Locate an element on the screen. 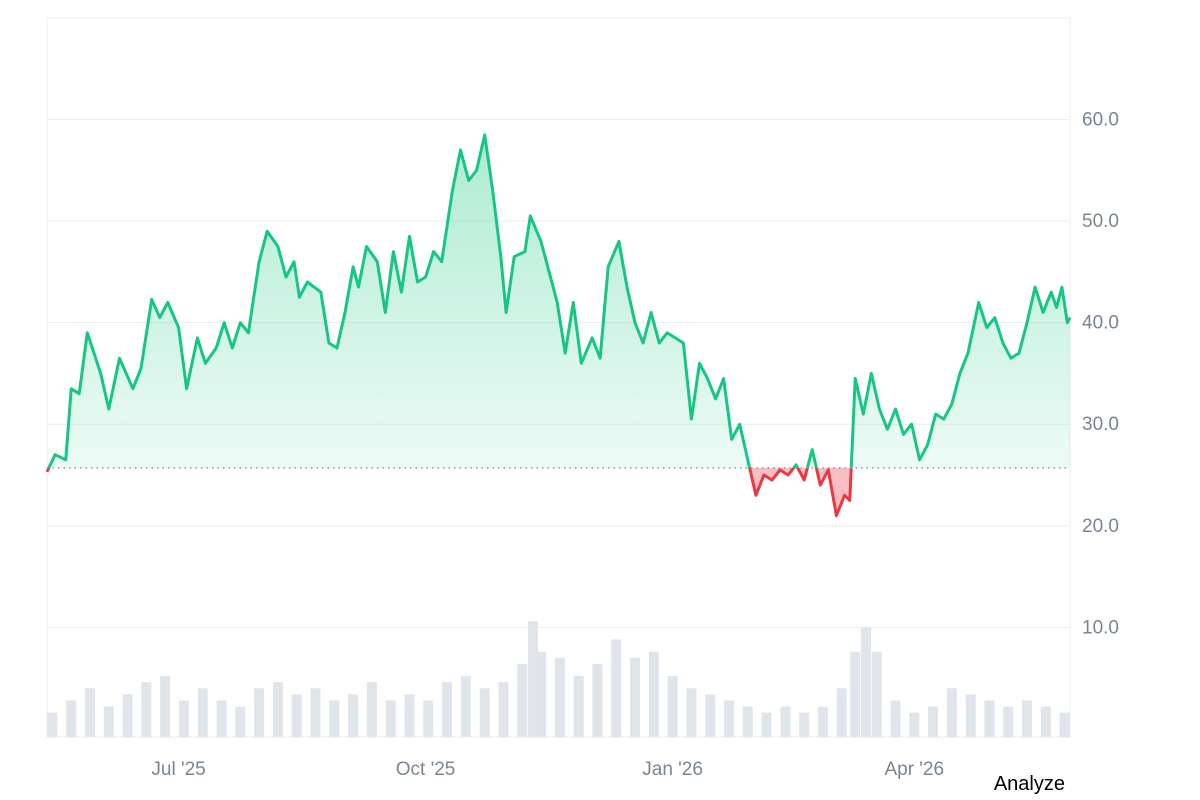 The height and width of the screenshot is (800, 1200). y-tick-label: 40.0 is located at coordinates (1100, 323).